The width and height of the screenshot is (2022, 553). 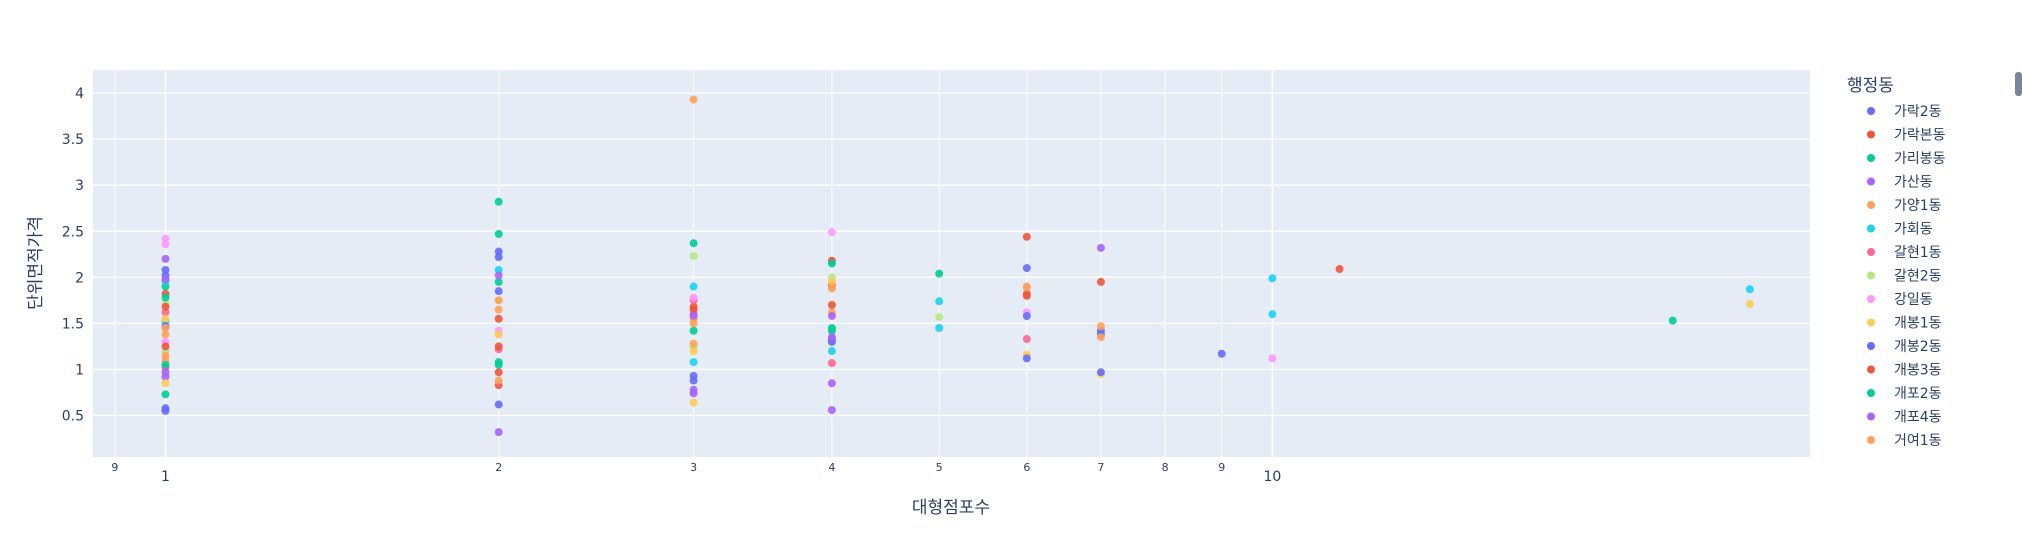 I want to click on legend-item-label: 가리봉동, so click(x=1920, y=159).